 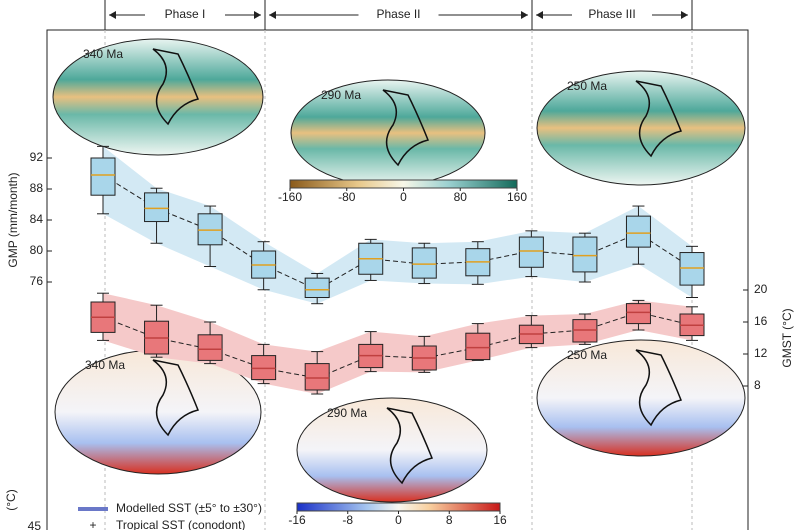 What do you see at coordinates (290, 197) in the screenshot?
I see `colorbar-tick-label: -160` at bounding box center [290, 197].